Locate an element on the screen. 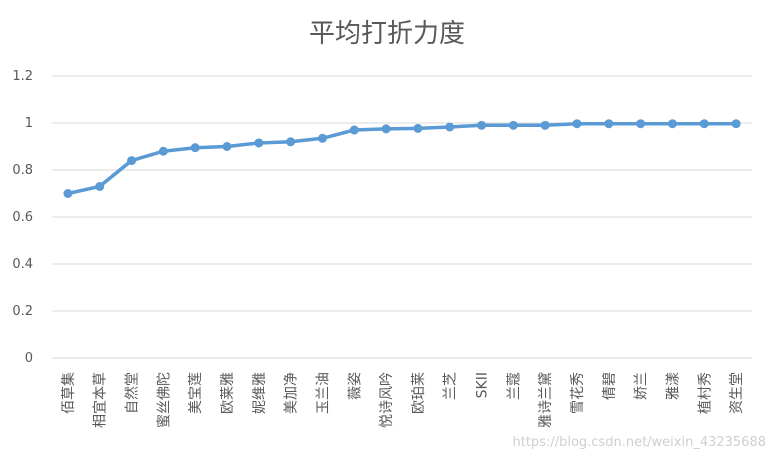  x-category-label: 自然堂 is located at coordinates (132, 393).